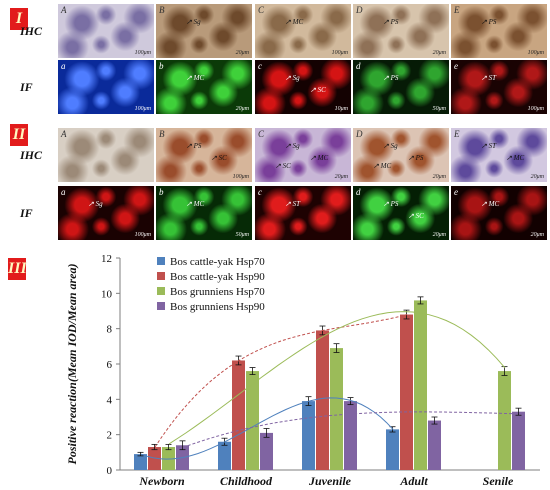  I want to click on micrograph-ii-ihc-B: B 100μm ↗ PS ↗ SC, so click(204, 155).